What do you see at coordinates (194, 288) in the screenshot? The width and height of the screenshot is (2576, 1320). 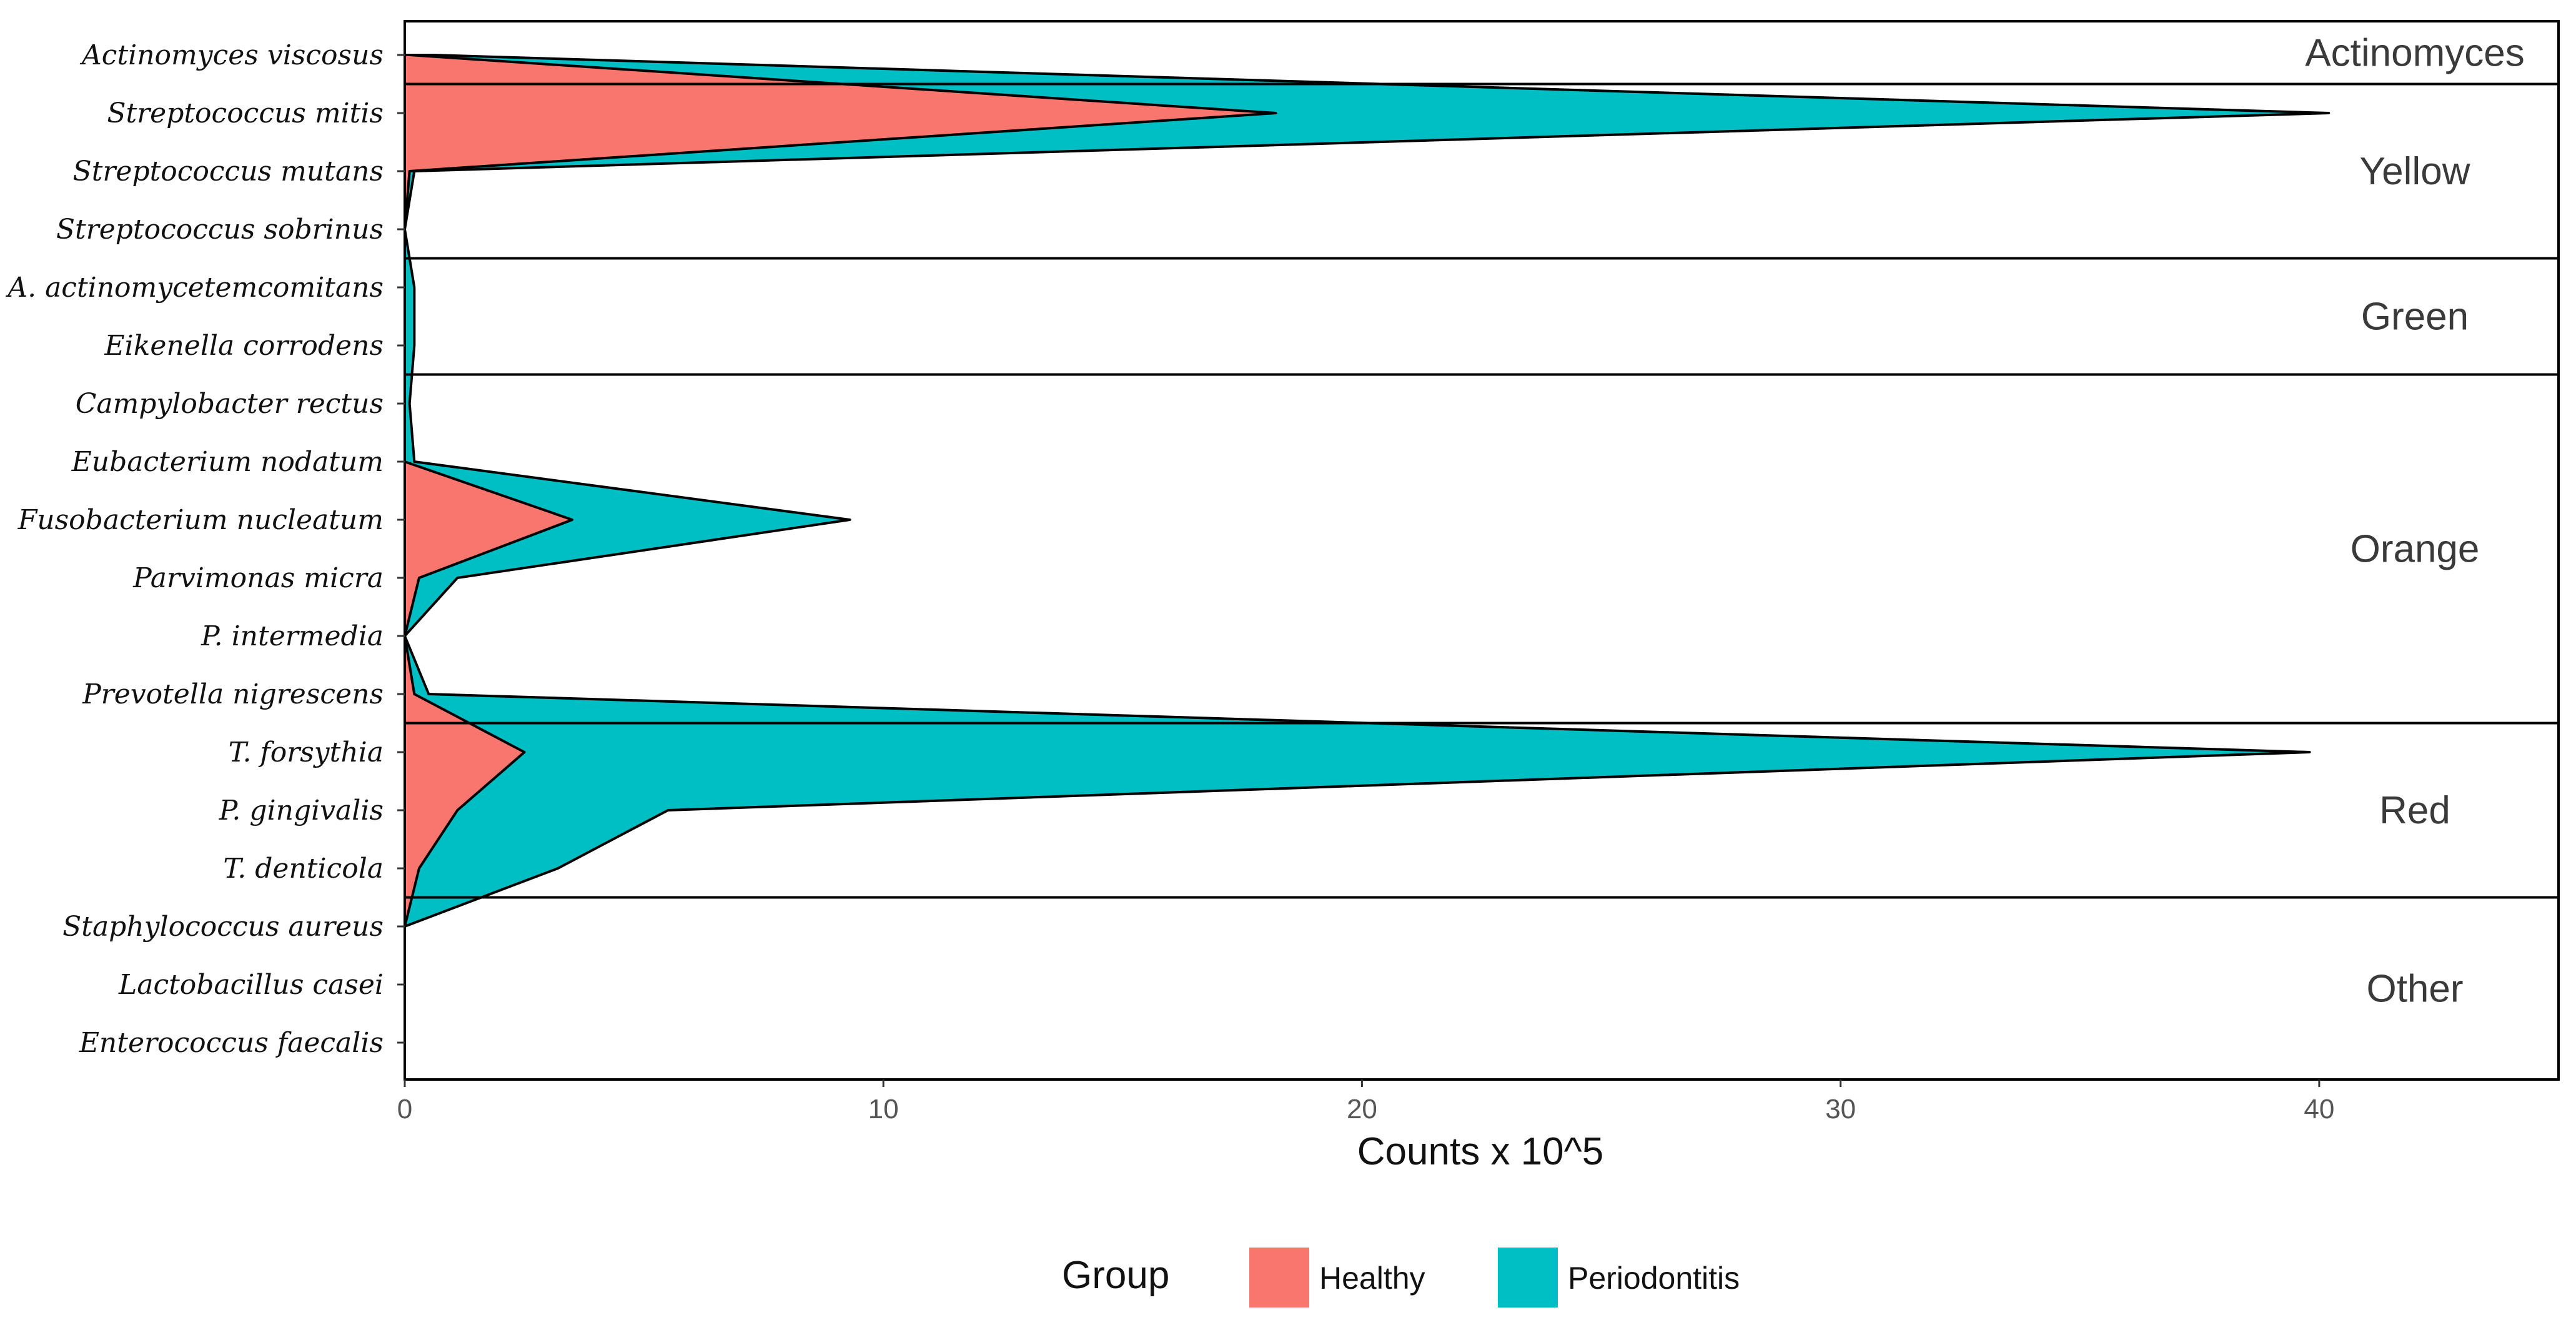 I see `y-tick-label: A. actinomycetemcomitans` at bounding box center [194, 288].